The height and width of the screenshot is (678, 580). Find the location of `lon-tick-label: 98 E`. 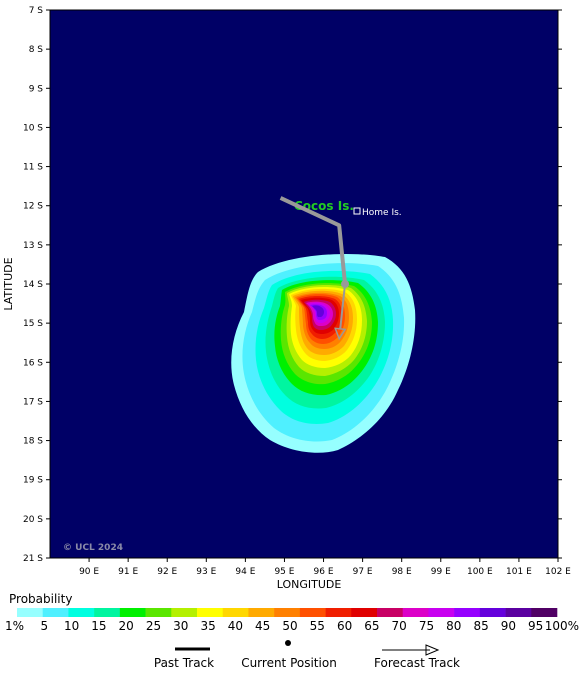

lon-tick-label: 98 E is located at coordinates (402, 572).